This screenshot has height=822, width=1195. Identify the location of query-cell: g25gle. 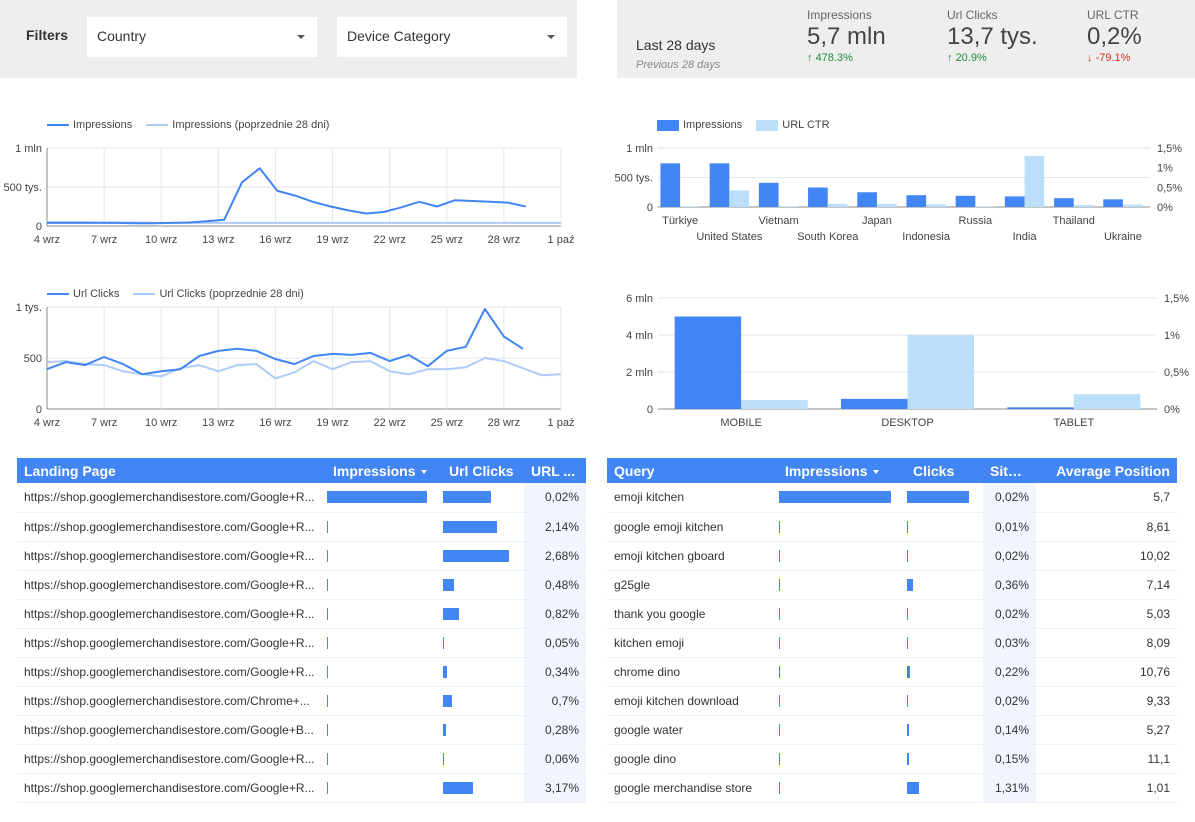
(692, 585).